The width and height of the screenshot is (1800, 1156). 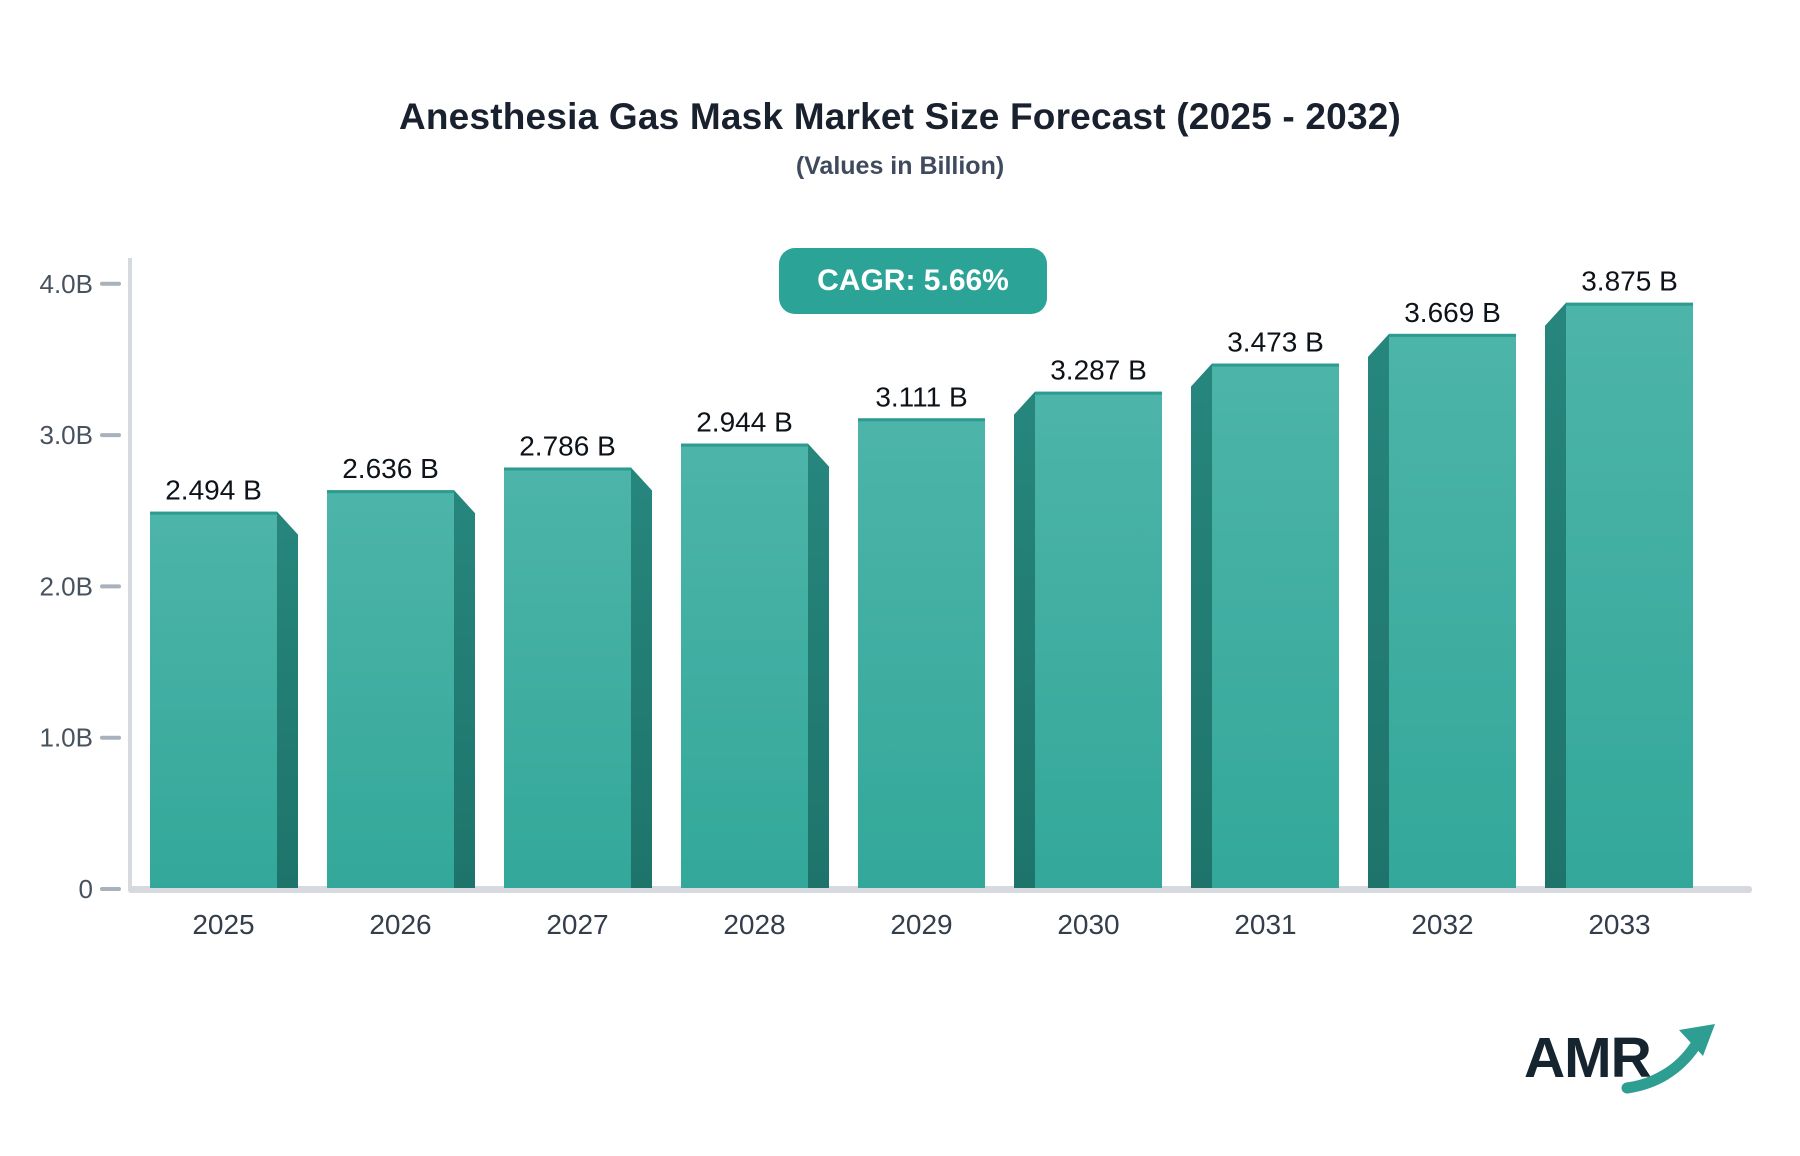 I want to click on y-tick-label: 2.0B, so click(x=67, y=586).